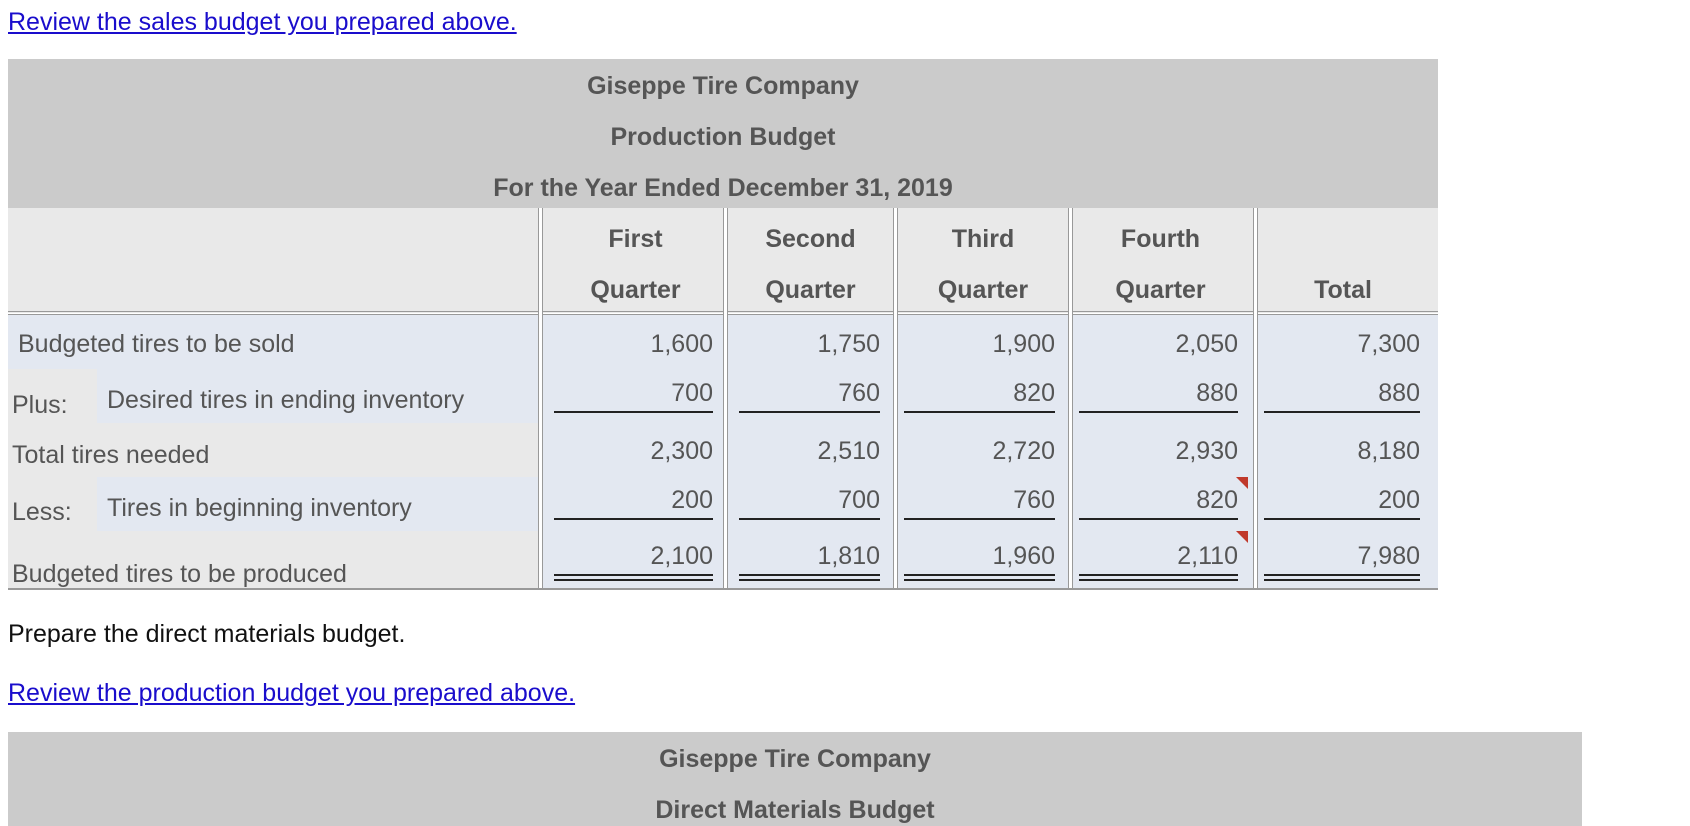 Image resolution: width=1690 pixels, height=826 pixels. Describe the element at coordinates (848, 344) in the screenshot. I see `cell-sold-q2: 1,750` at that location.